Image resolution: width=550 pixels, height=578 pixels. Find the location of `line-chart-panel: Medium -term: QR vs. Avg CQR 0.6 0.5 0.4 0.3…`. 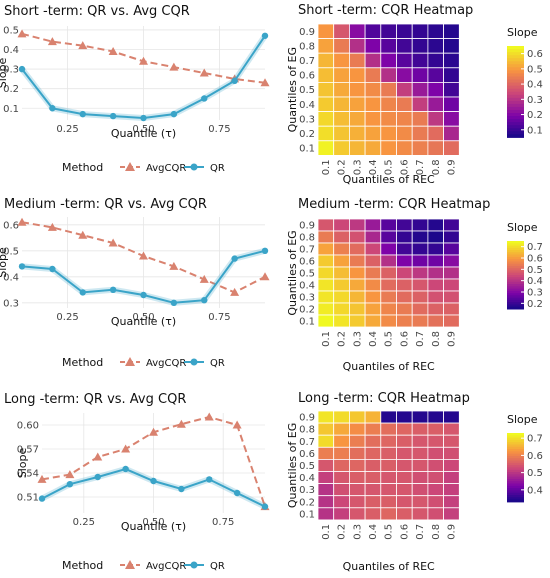

line-chart-panel: Medium -term: QR vs. Avg CQR 0.6 0.5 0.4 0.3… is located at coordinates (135, 283).